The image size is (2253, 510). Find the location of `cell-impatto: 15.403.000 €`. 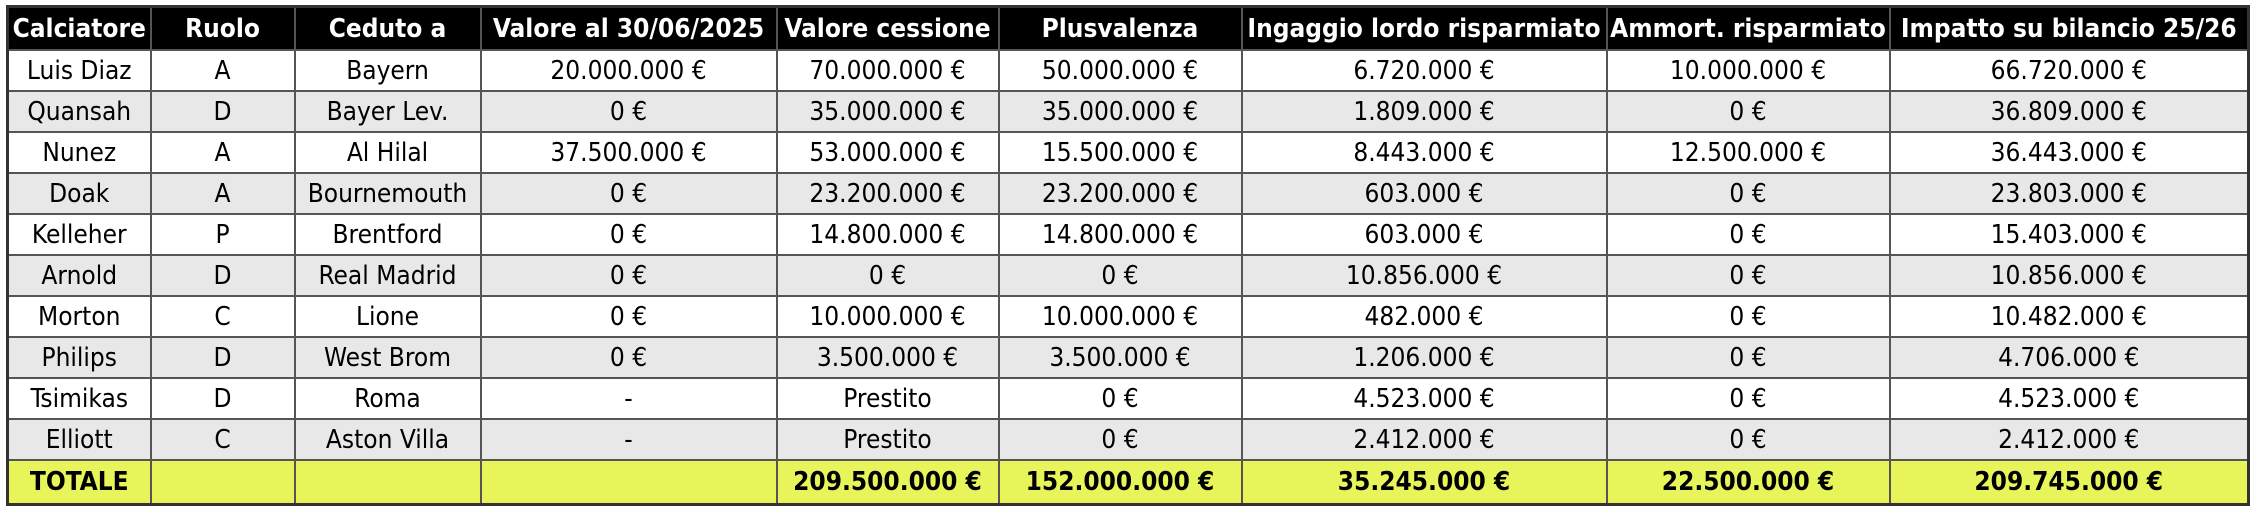

cell-impatto: 15.403.000 € is located at coordinates (2069, 234).